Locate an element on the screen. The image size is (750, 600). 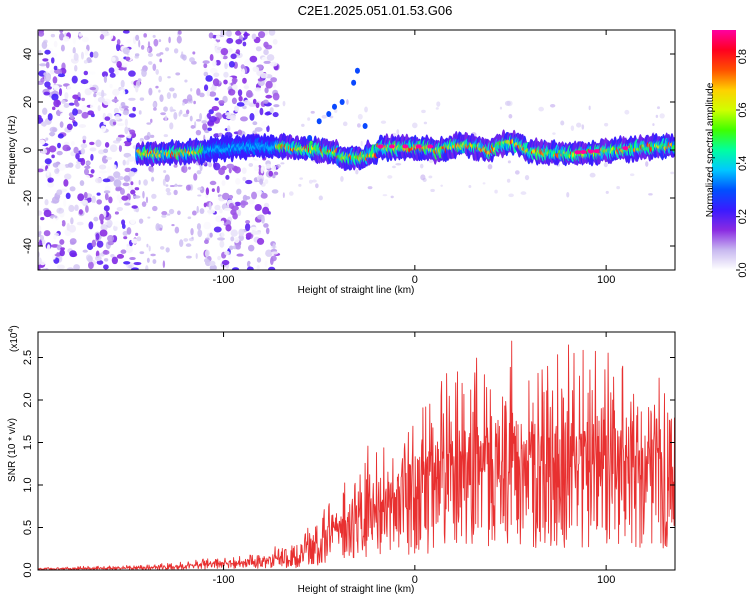
colorbar-tick-label: 0.4 is located at coordinates (743, 163).